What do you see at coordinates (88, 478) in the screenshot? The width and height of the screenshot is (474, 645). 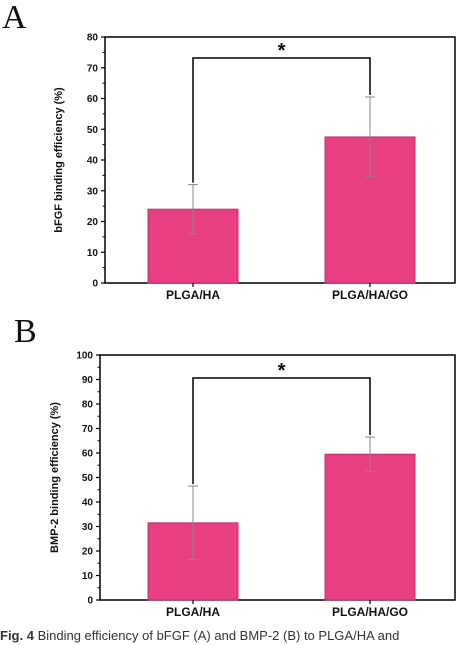 I see `panel-b-ytick-label: 50` at bounding box center [88, 478].